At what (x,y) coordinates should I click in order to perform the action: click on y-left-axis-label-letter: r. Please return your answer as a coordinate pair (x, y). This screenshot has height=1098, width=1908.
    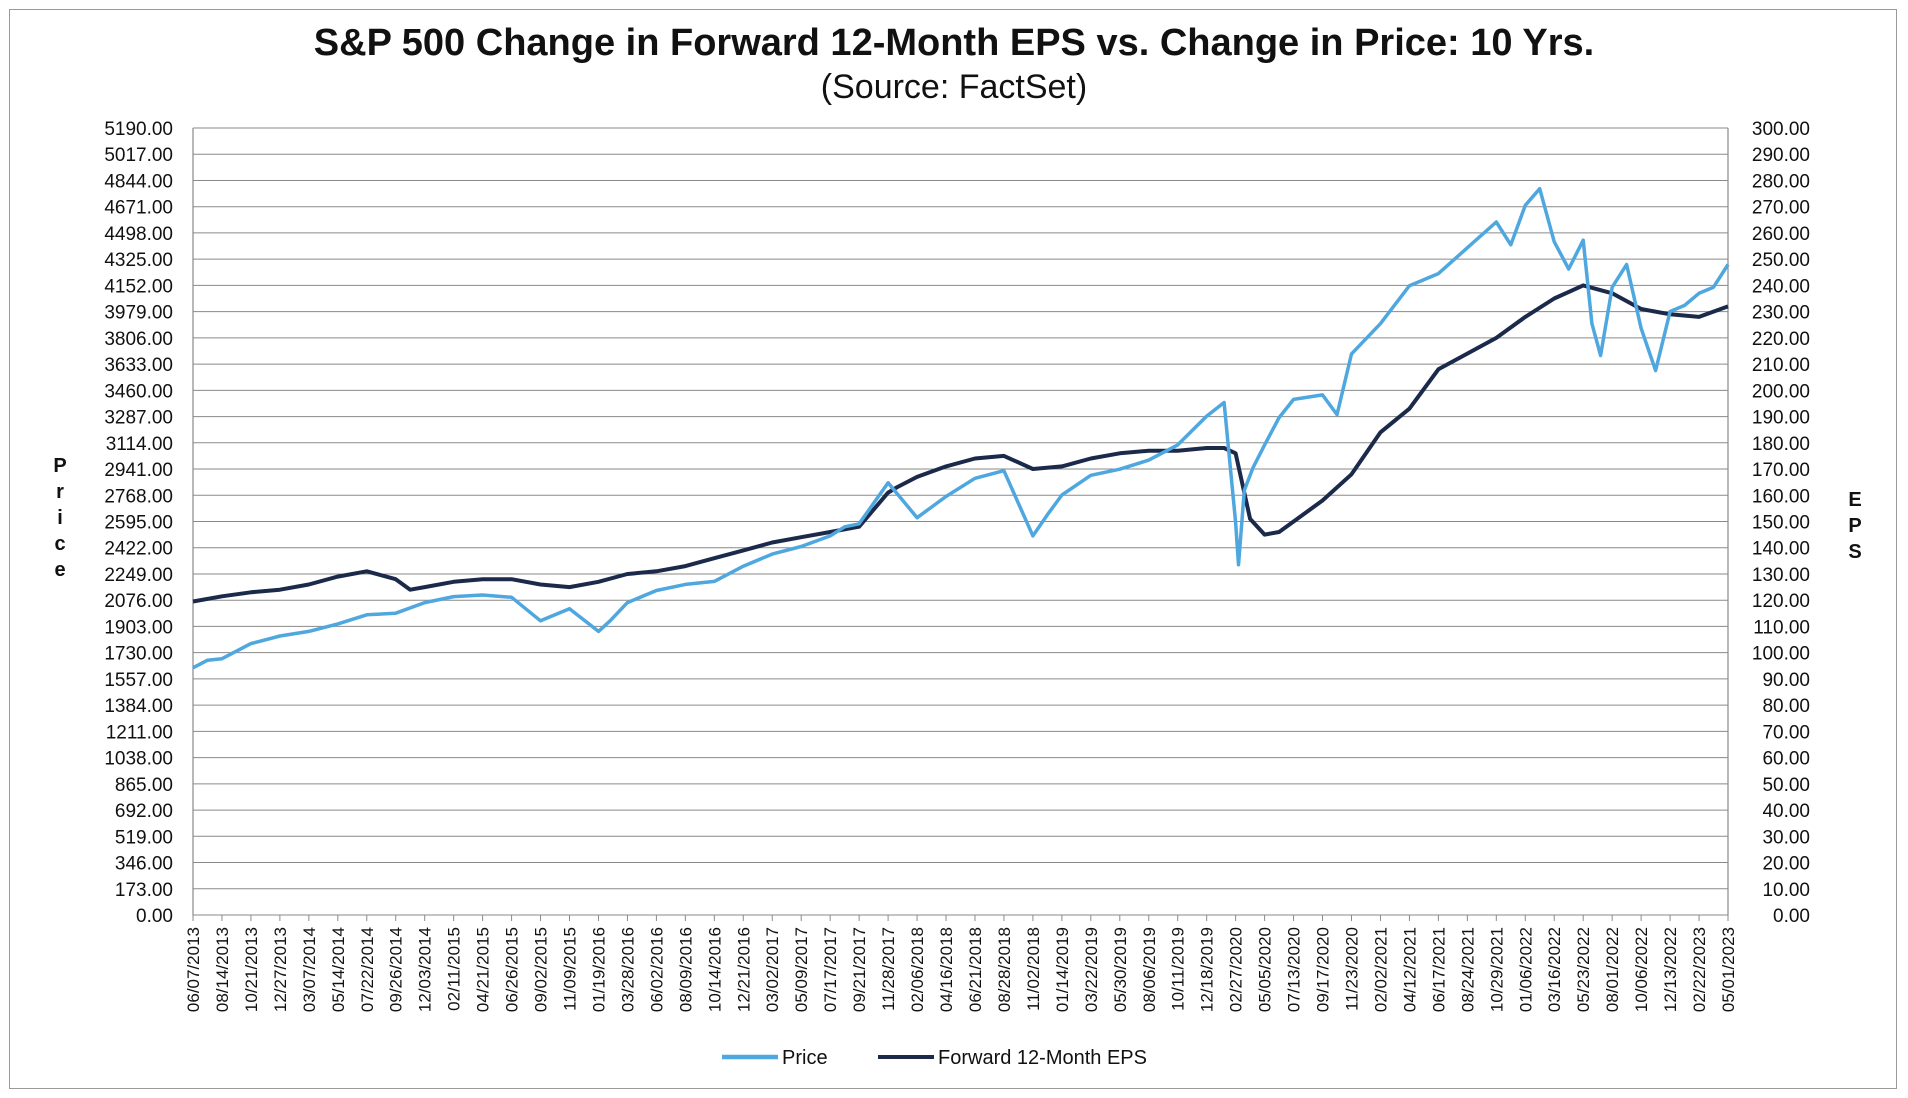
    Looking at the image, I should click on (60, 492).